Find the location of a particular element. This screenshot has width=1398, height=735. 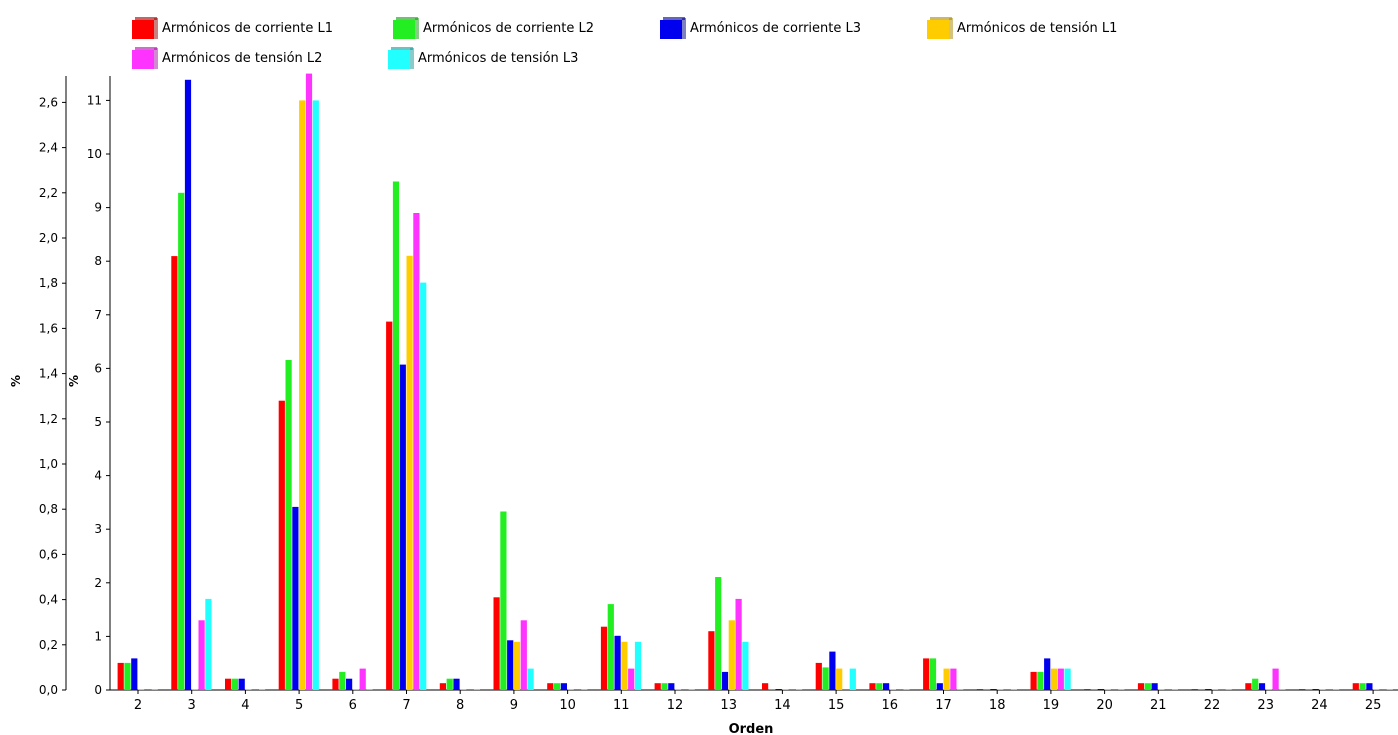

x-tick-label: 4 is located at coordinates (245, 705).